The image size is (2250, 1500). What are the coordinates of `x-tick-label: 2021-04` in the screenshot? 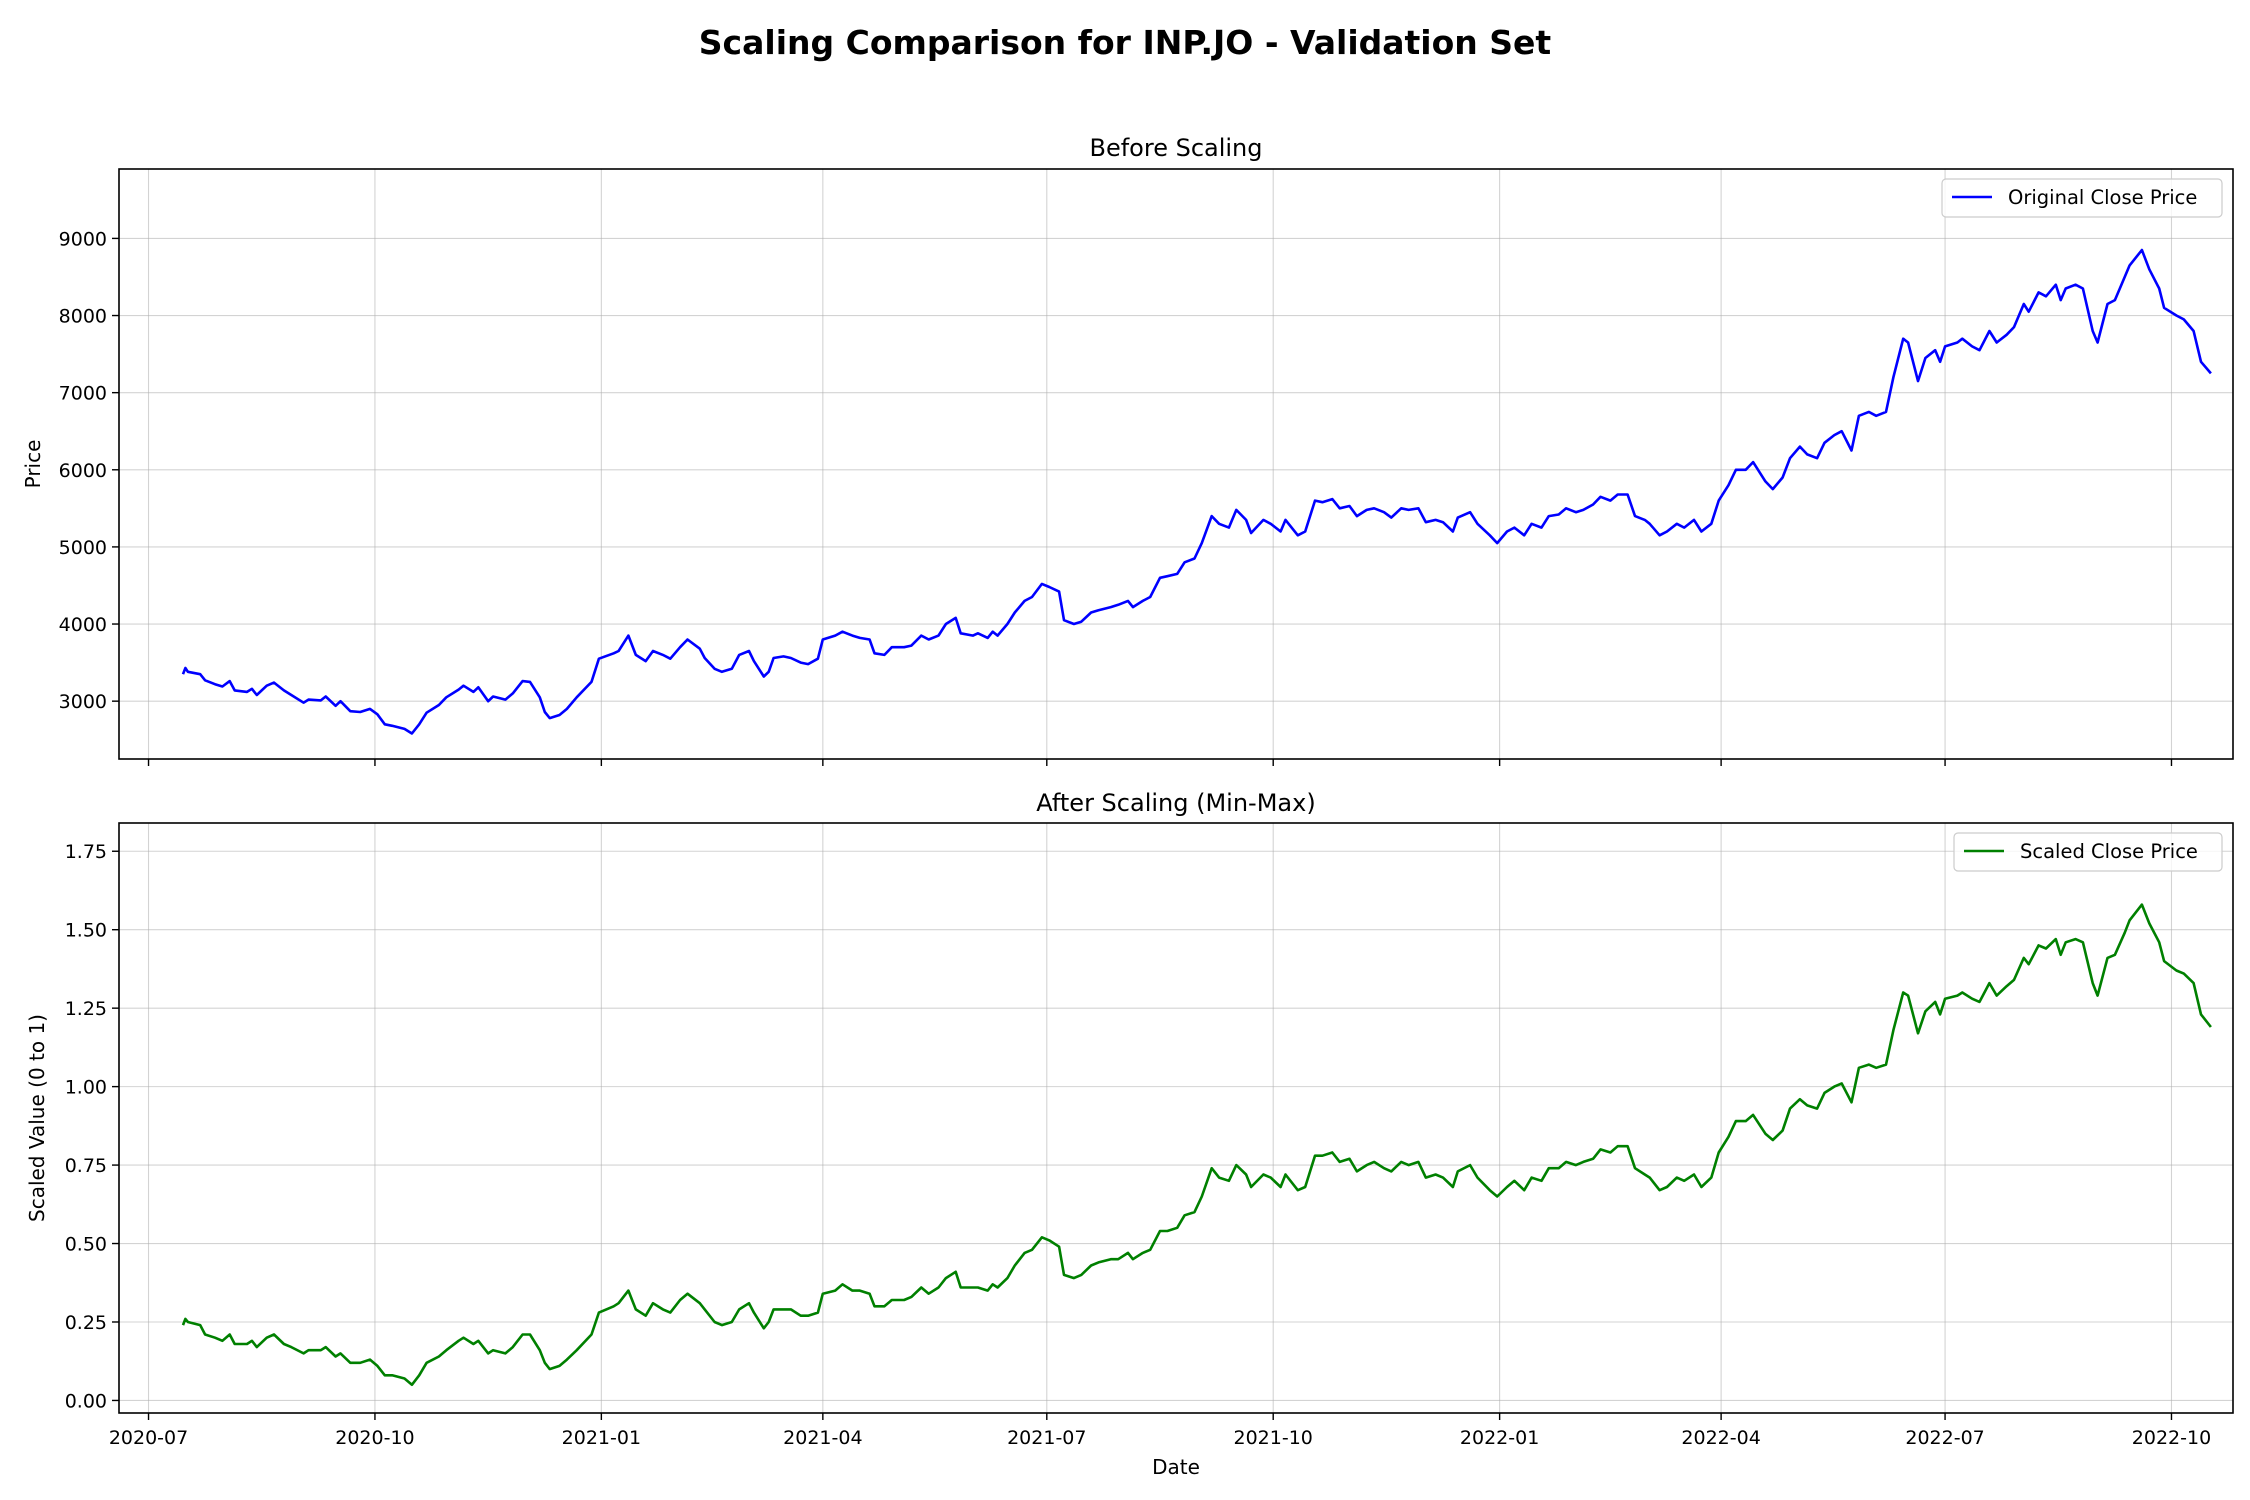 It's located at (822, 1438).